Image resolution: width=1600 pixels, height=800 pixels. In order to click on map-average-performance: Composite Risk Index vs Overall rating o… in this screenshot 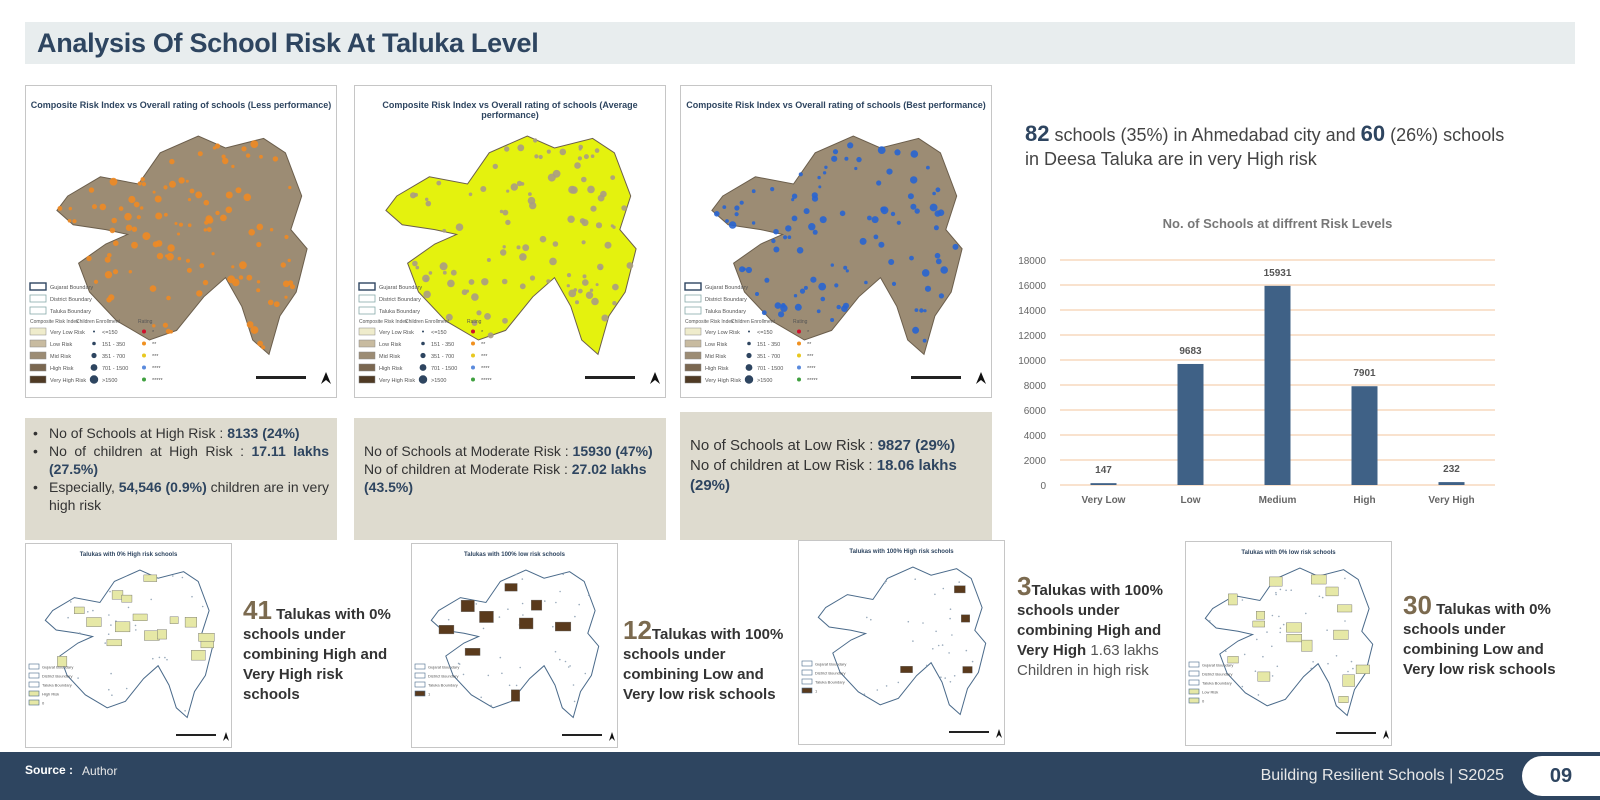, I will do `click(510, 241)`.